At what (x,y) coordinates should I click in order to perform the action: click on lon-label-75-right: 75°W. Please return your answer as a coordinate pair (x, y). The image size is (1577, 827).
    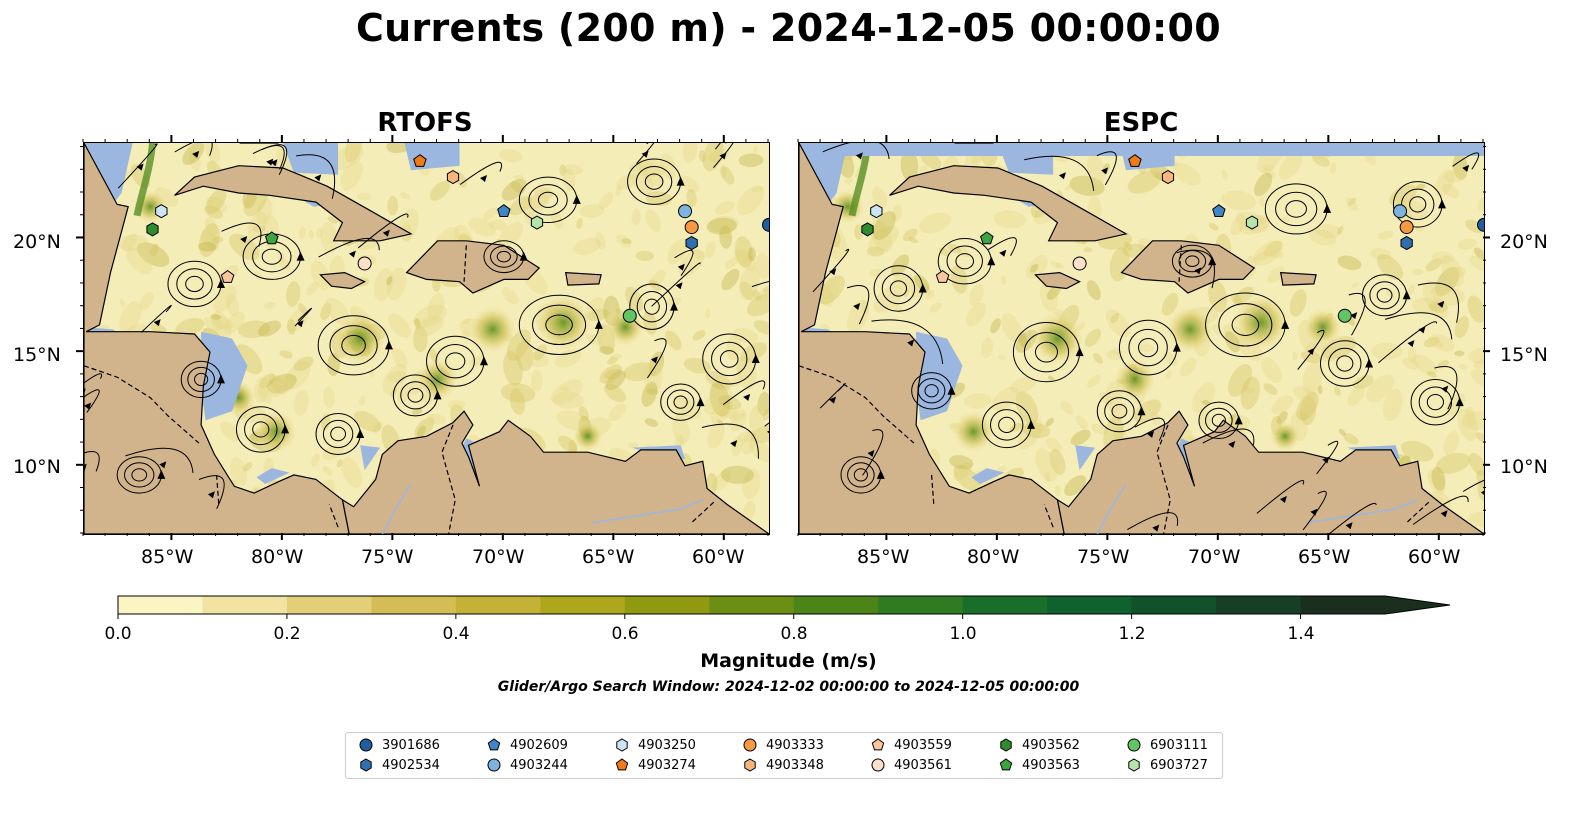
    Looking at the image, I should click on (1103, 557).